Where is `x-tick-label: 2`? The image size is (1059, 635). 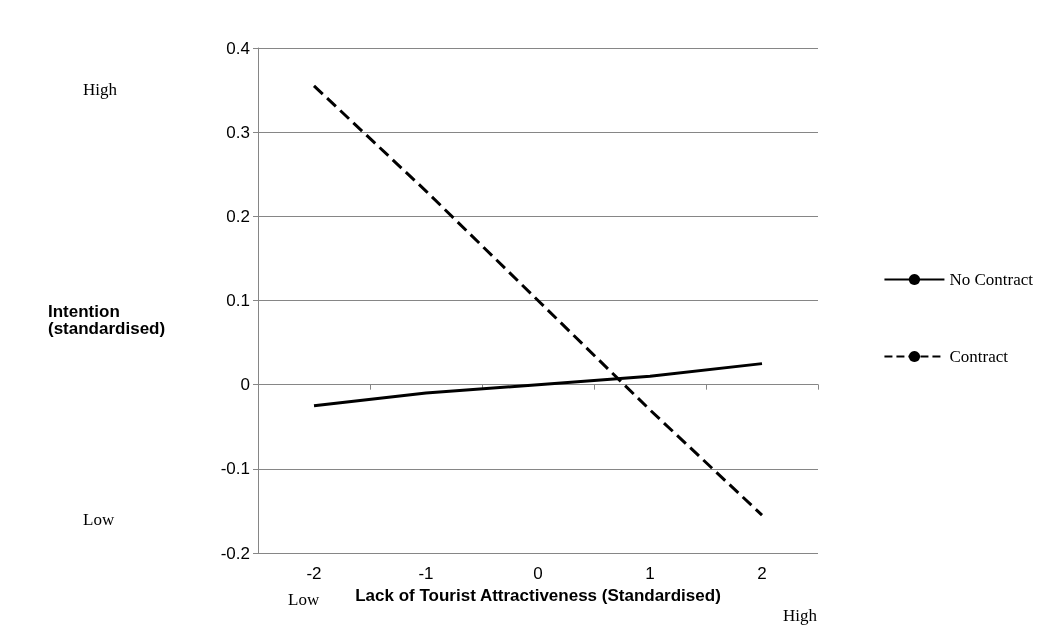
x-tick-label: 2 is located at coordinates (762, 573).